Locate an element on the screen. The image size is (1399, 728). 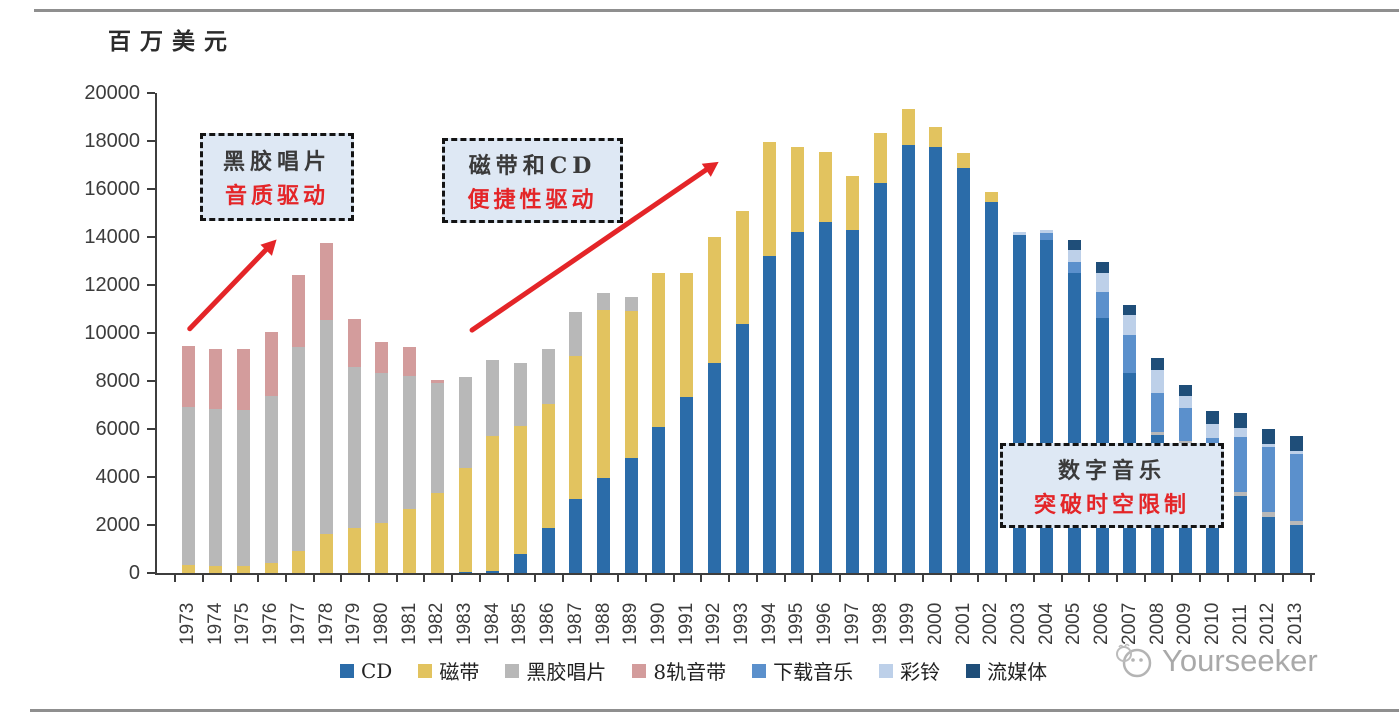
x-axis-year-label: 1999 is located at coordinates (908, 623).